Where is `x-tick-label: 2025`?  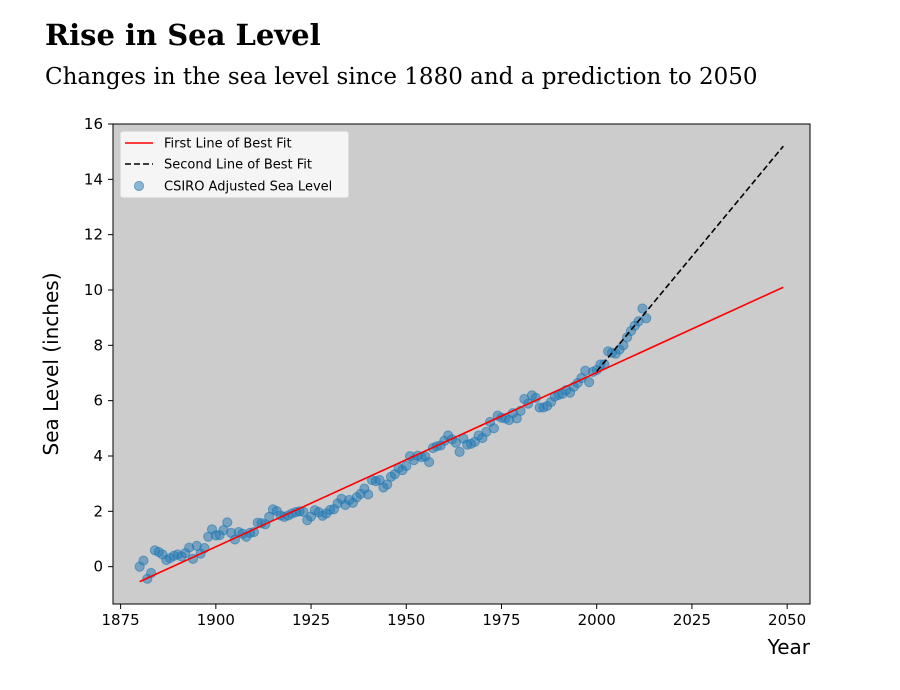 x-tick-label: 2025 is located at coordinates (692, 620).